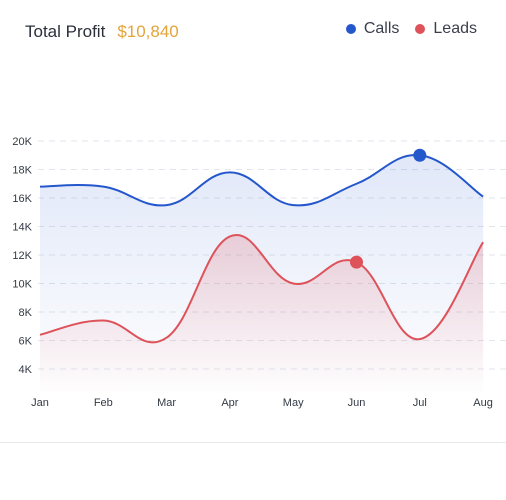  I want to click on y-axis-ticks: 4K 6K 8K 10K 12K 14K 16K 18K 20K, so click(22, 256).